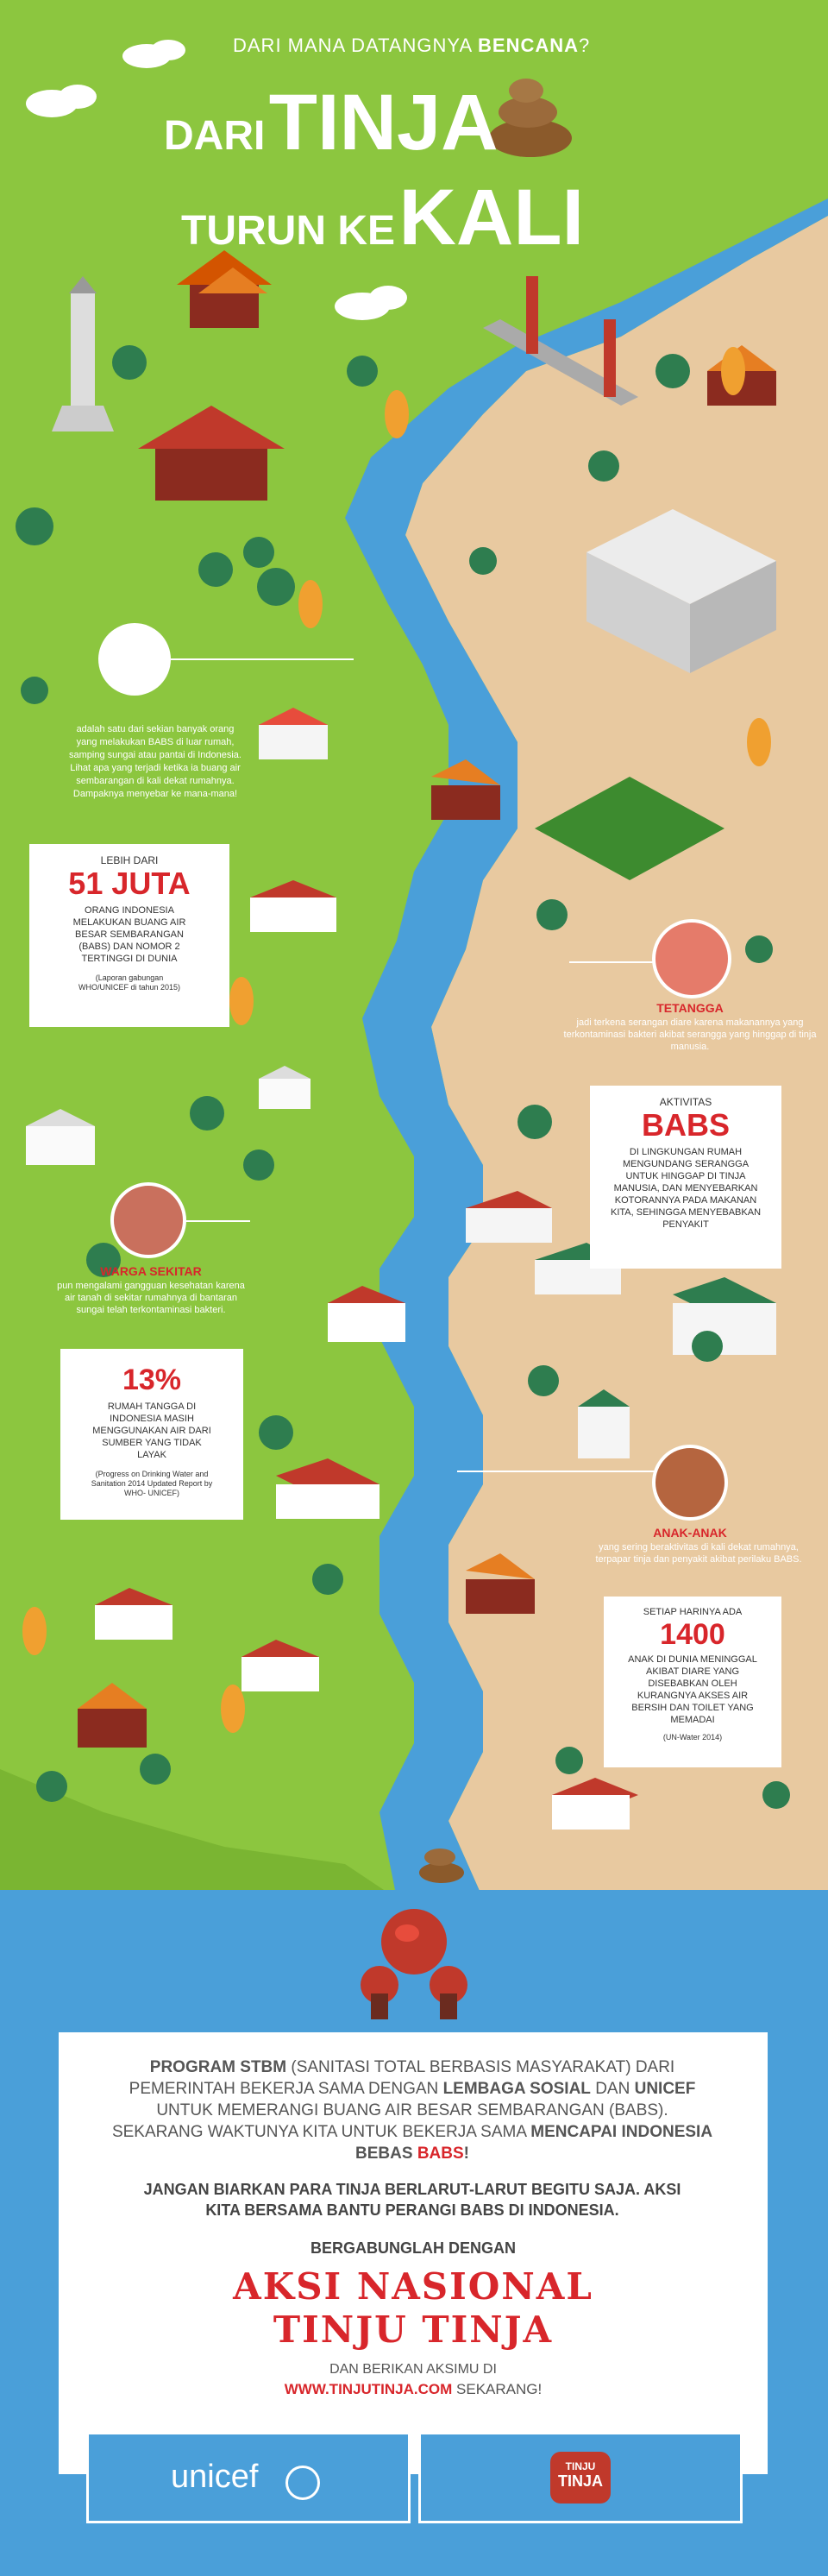 The height and width of the screenshot is (2576, 828). I want to click on stat-1400-big: 1400, so click(693, 1635).